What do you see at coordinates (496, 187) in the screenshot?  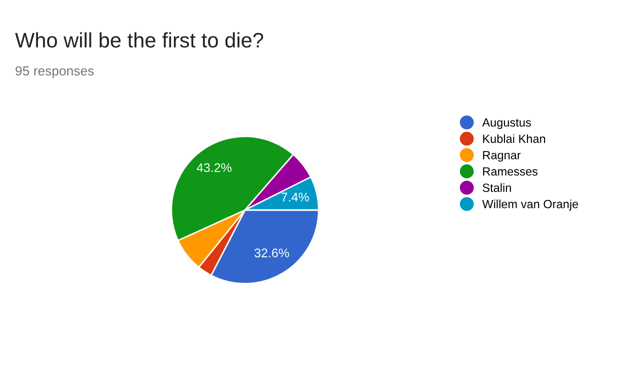 I see `legend-label: Stalin` at bounding box center [496, 187].